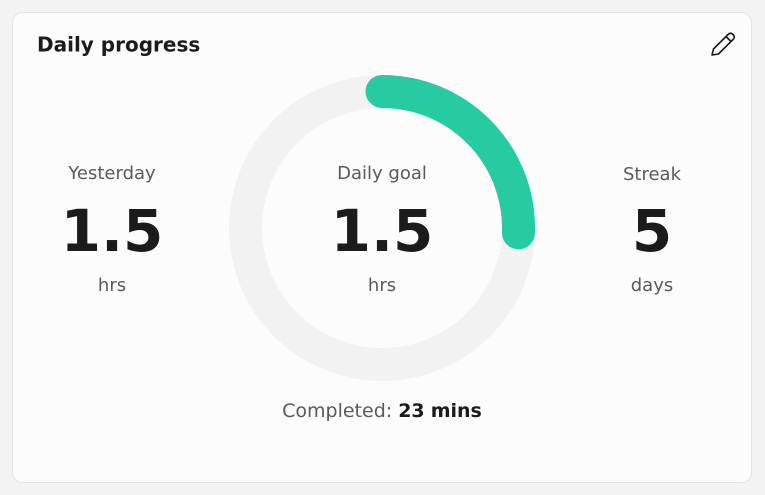 This screenshot has width=765, height=495. I want to click on edit-hit, so click(720, 45).